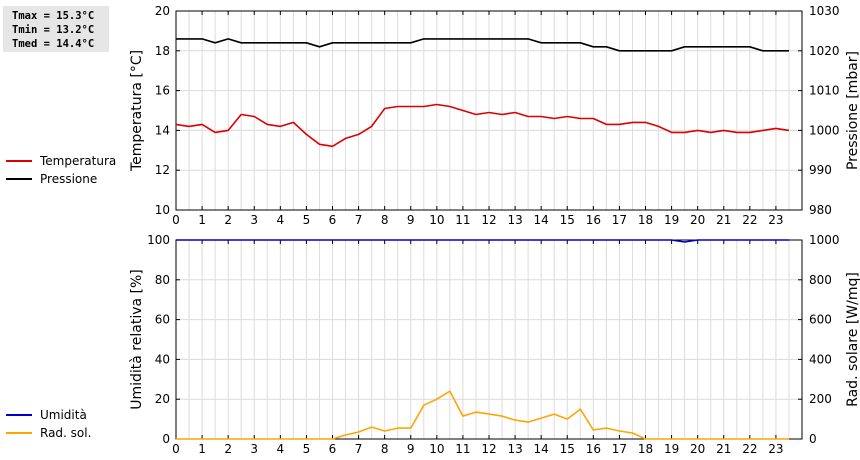 This screenshot has height=460, width=860. I want to click on humidity-chart-x-tick-label: 12, so click(488, 449).